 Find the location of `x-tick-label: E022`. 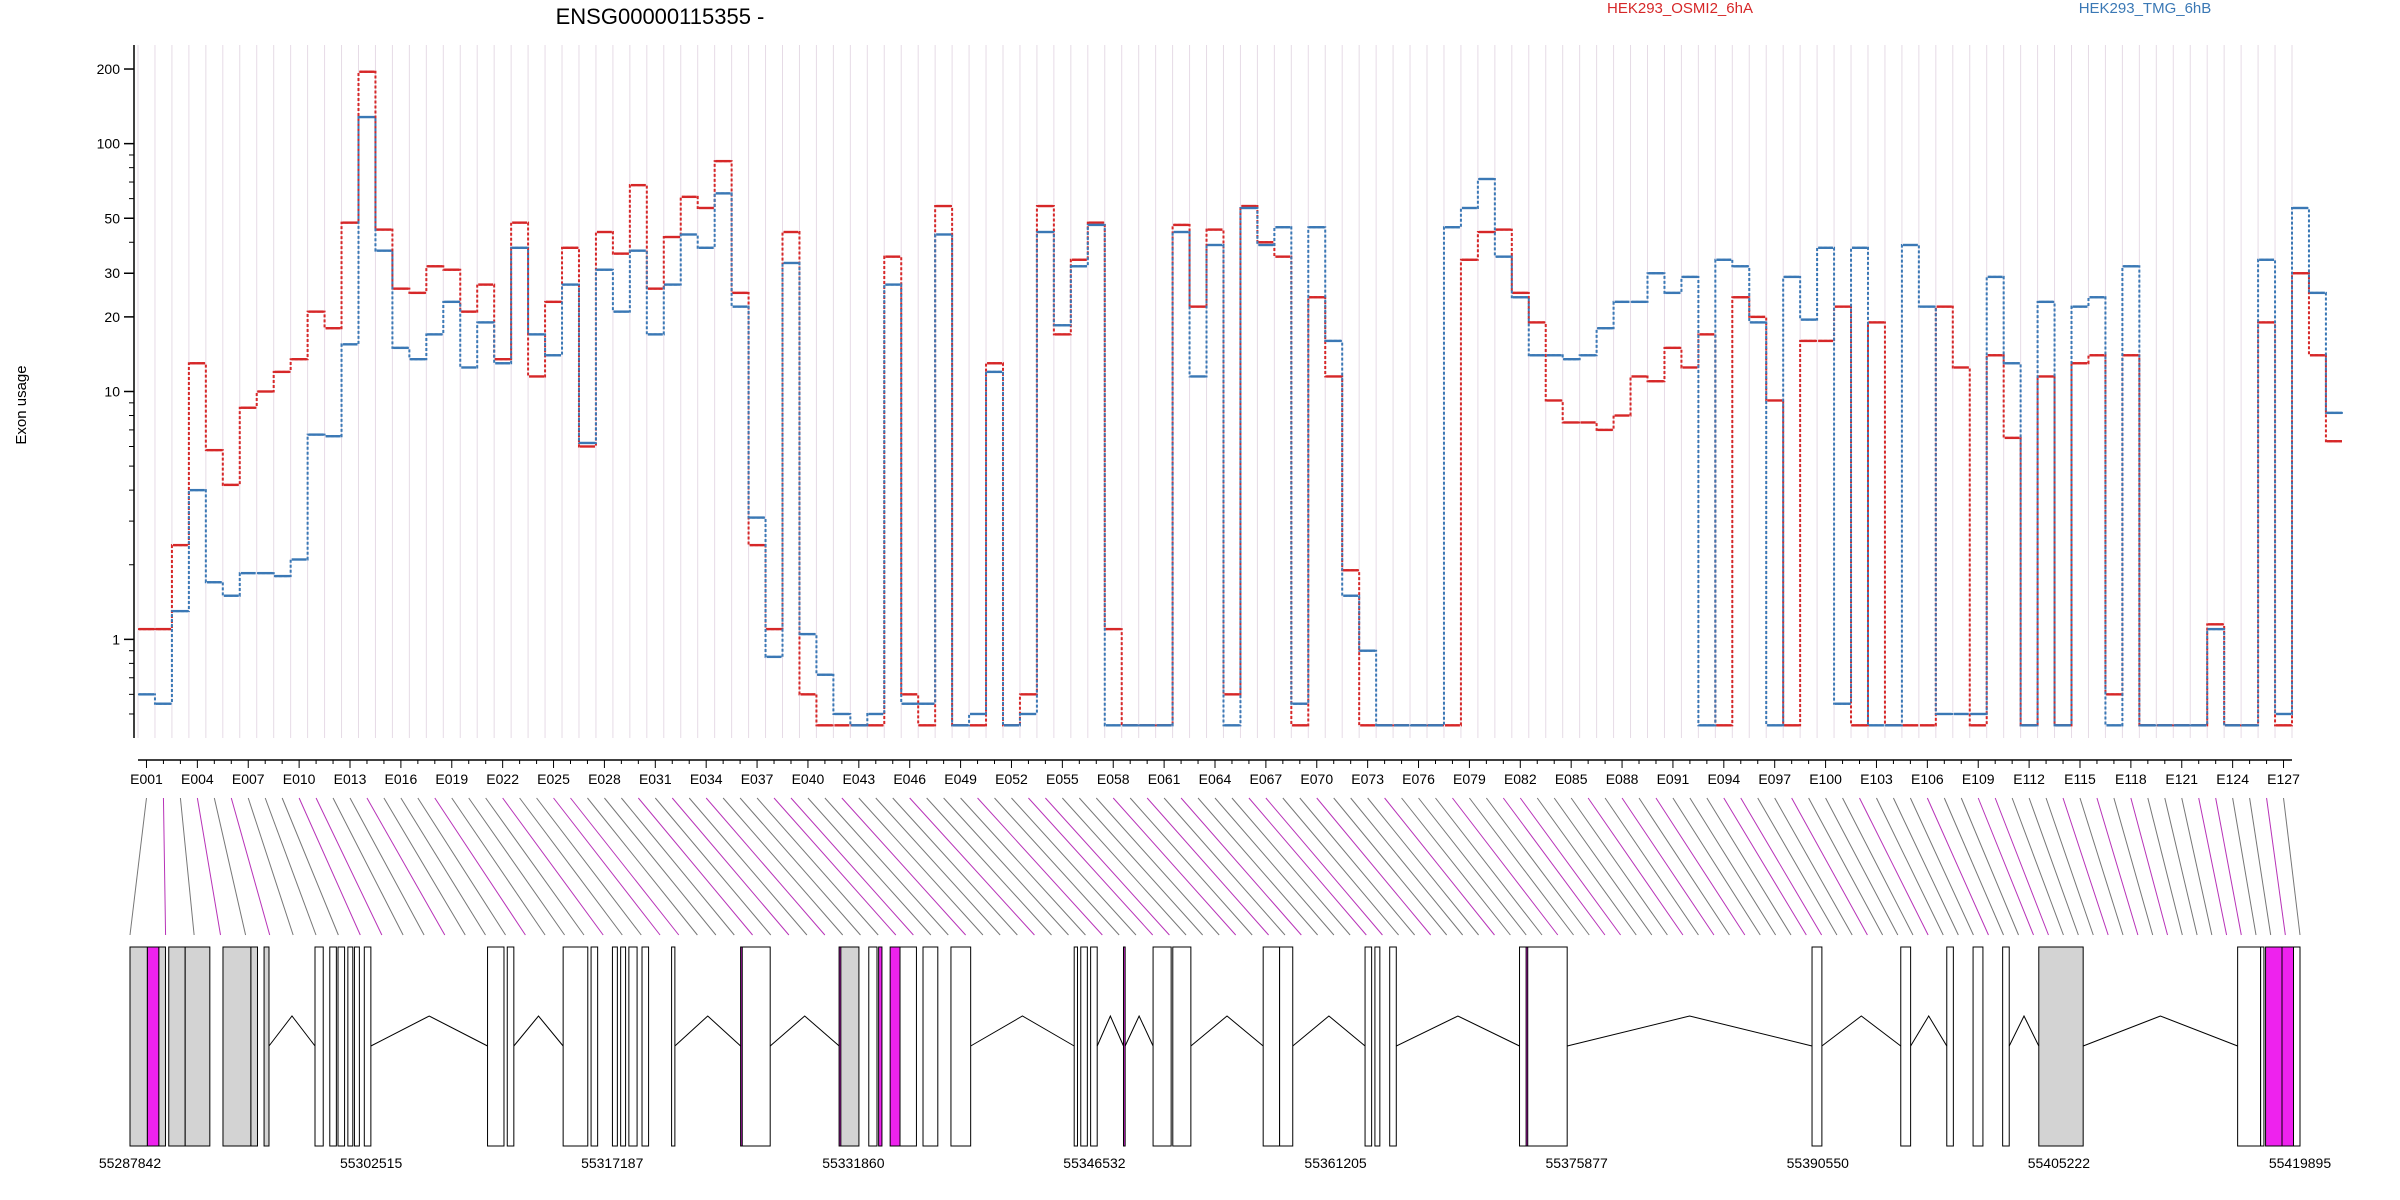

x-tick-label: E022 is located at coordinates (502, 779).